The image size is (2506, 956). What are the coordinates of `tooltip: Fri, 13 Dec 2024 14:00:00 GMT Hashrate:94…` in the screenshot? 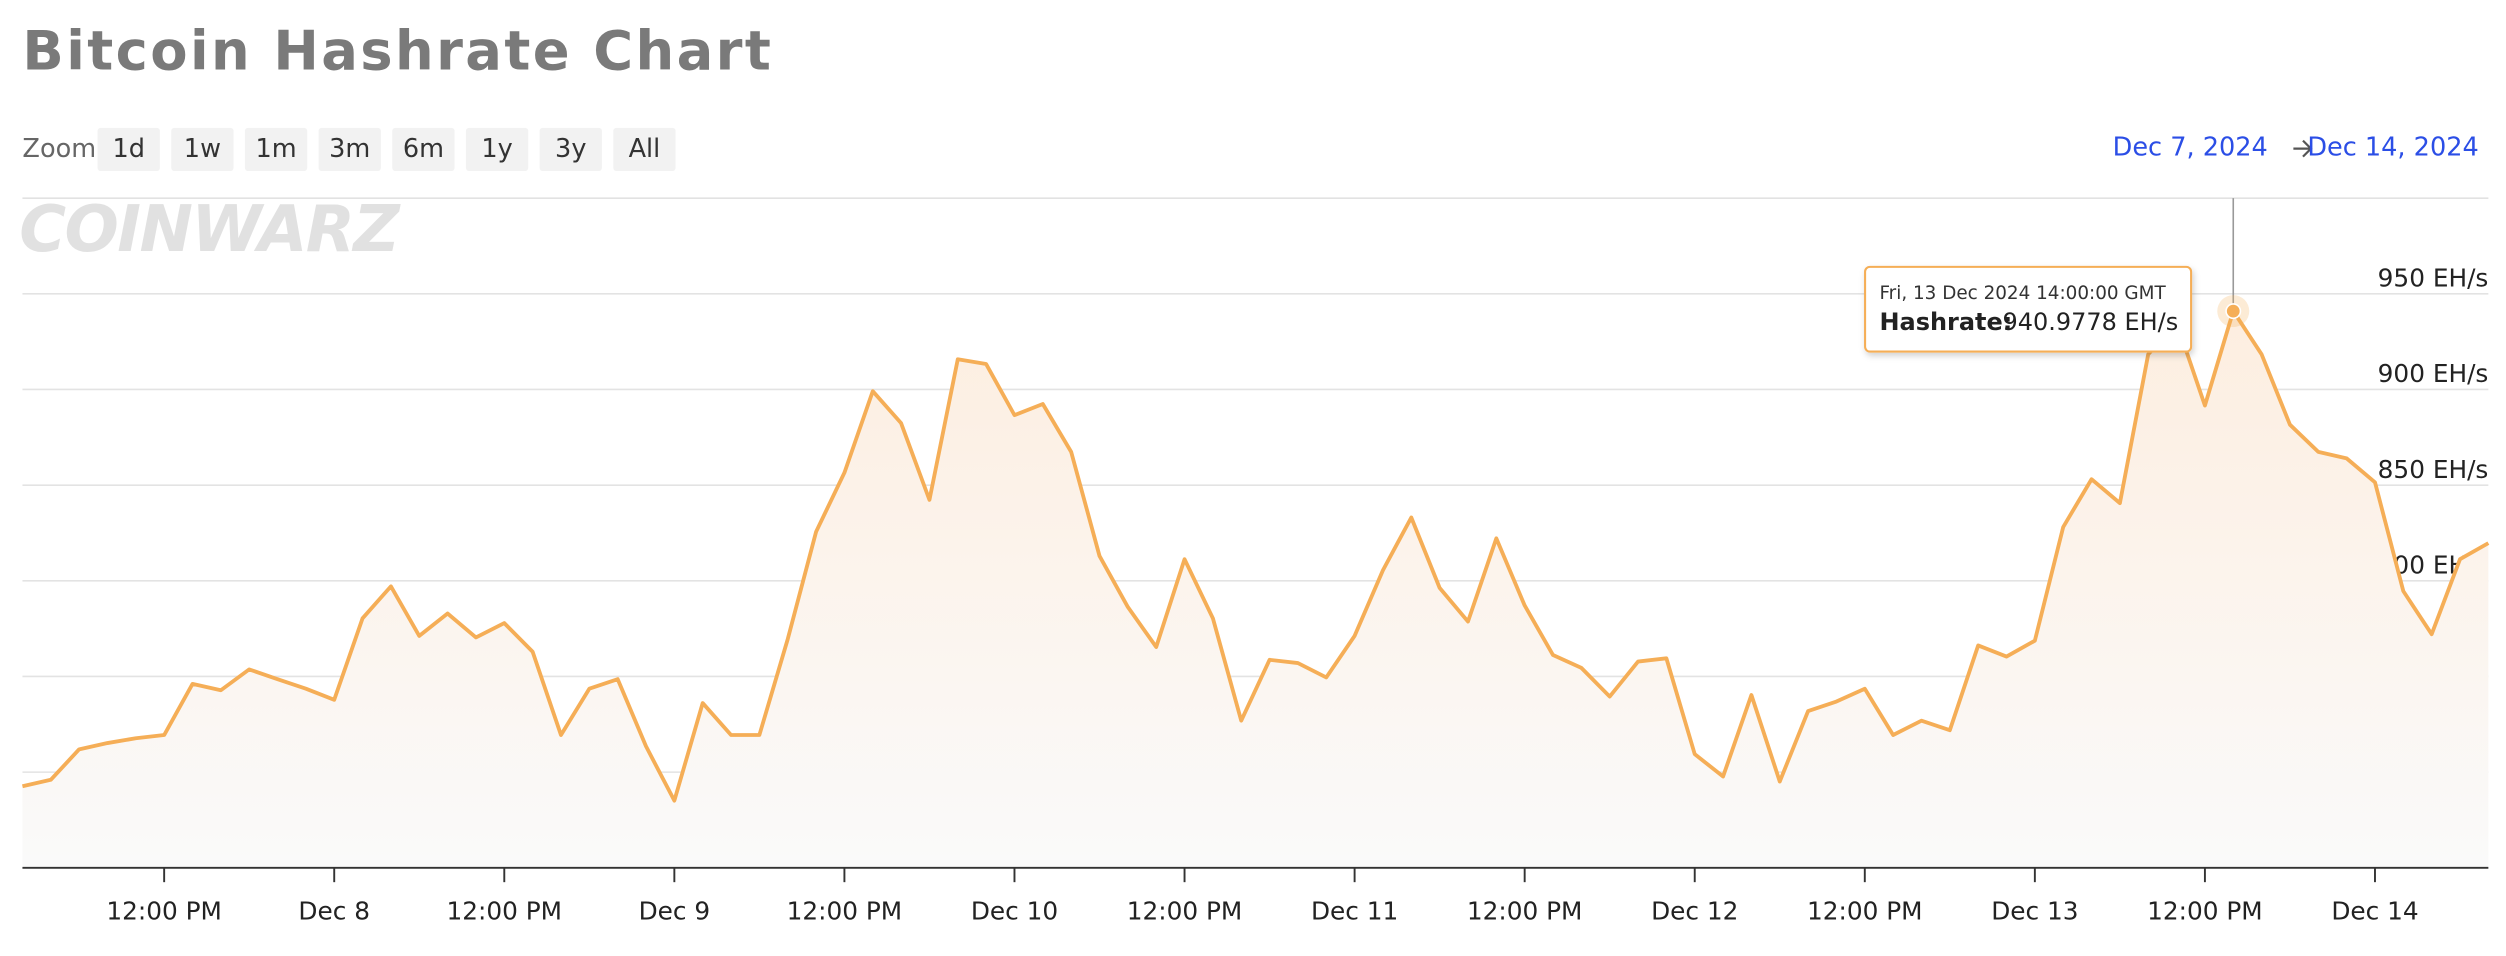 It's located at (2028, 309).